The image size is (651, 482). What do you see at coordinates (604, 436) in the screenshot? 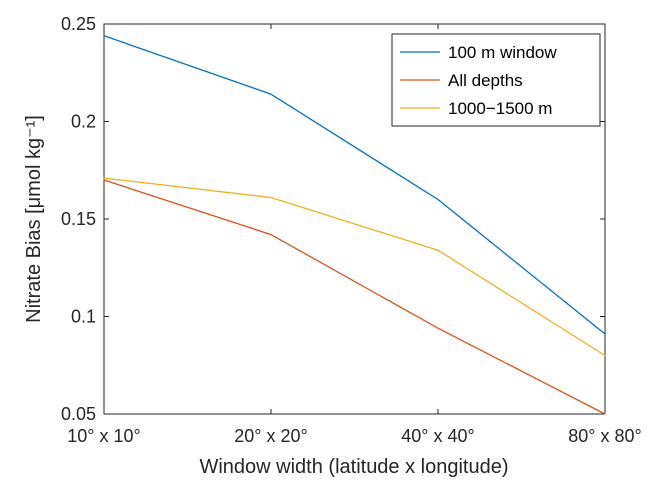
I see `x-tick-label: 80° x 80°` at bounding box center [604, 436].